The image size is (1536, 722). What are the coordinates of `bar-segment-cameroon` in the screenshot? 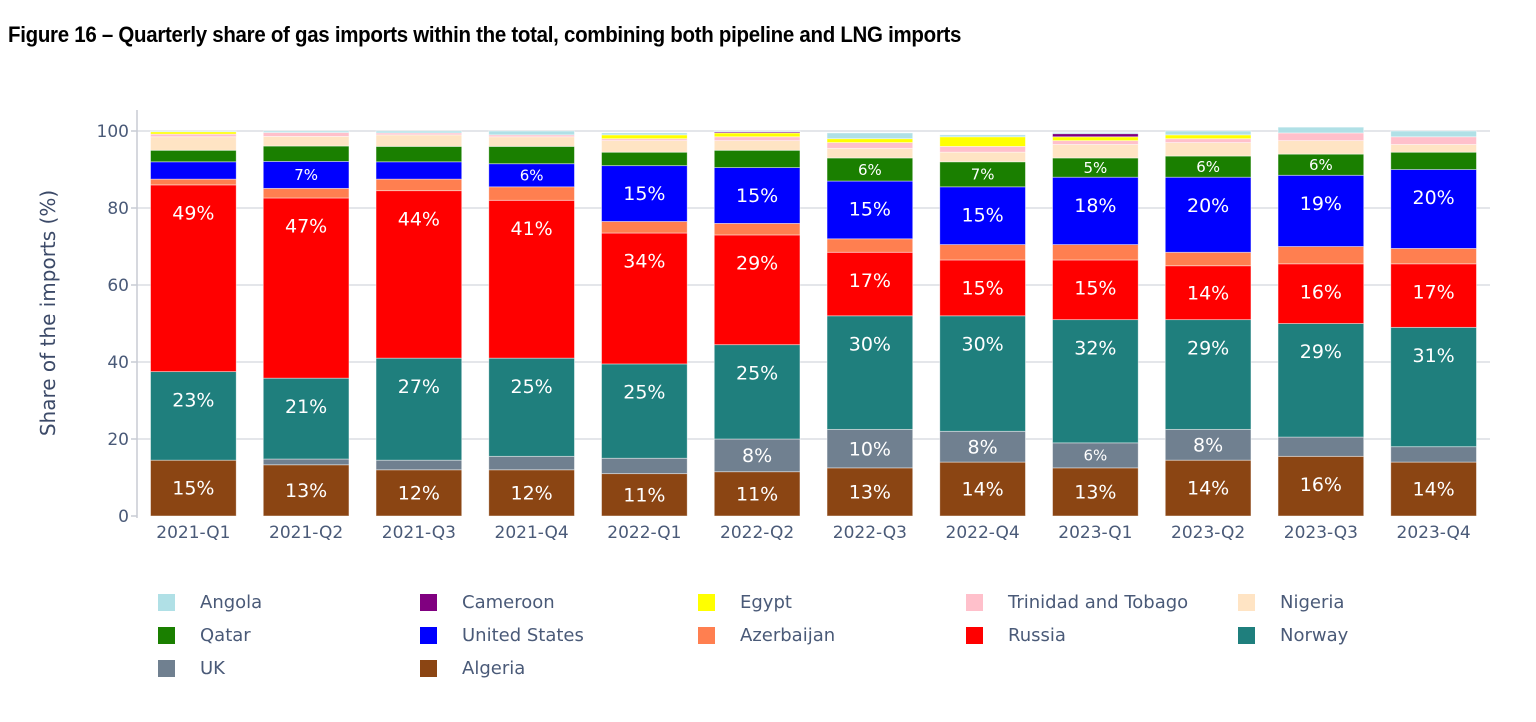 It's located at (1095, 135).